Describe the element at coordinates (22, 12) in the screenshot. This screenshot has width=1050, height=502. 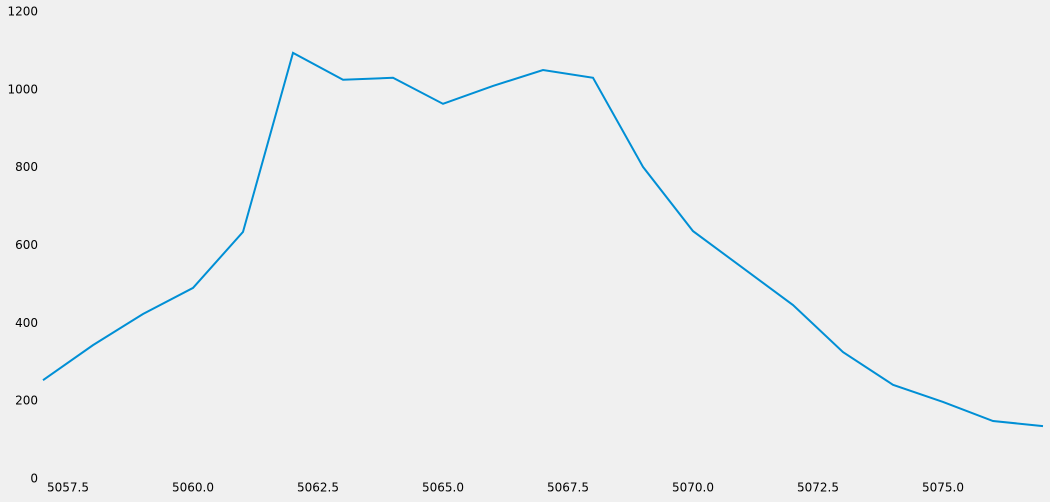
I see `y-tick-label: 1200` at that location.